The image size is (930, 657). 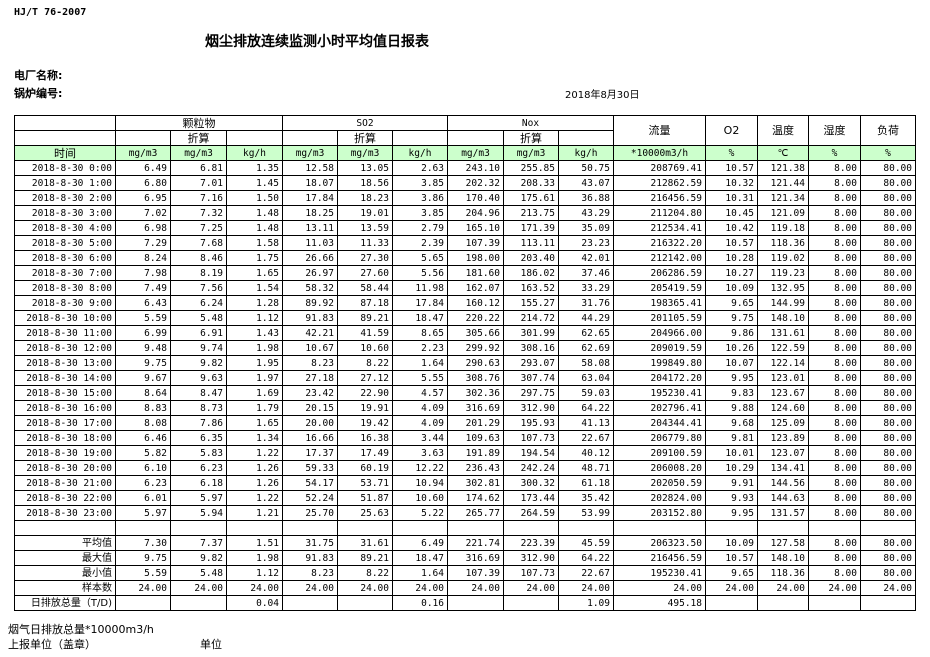 I want to click on value-cell: 53.99, so click(x=586, y=513).